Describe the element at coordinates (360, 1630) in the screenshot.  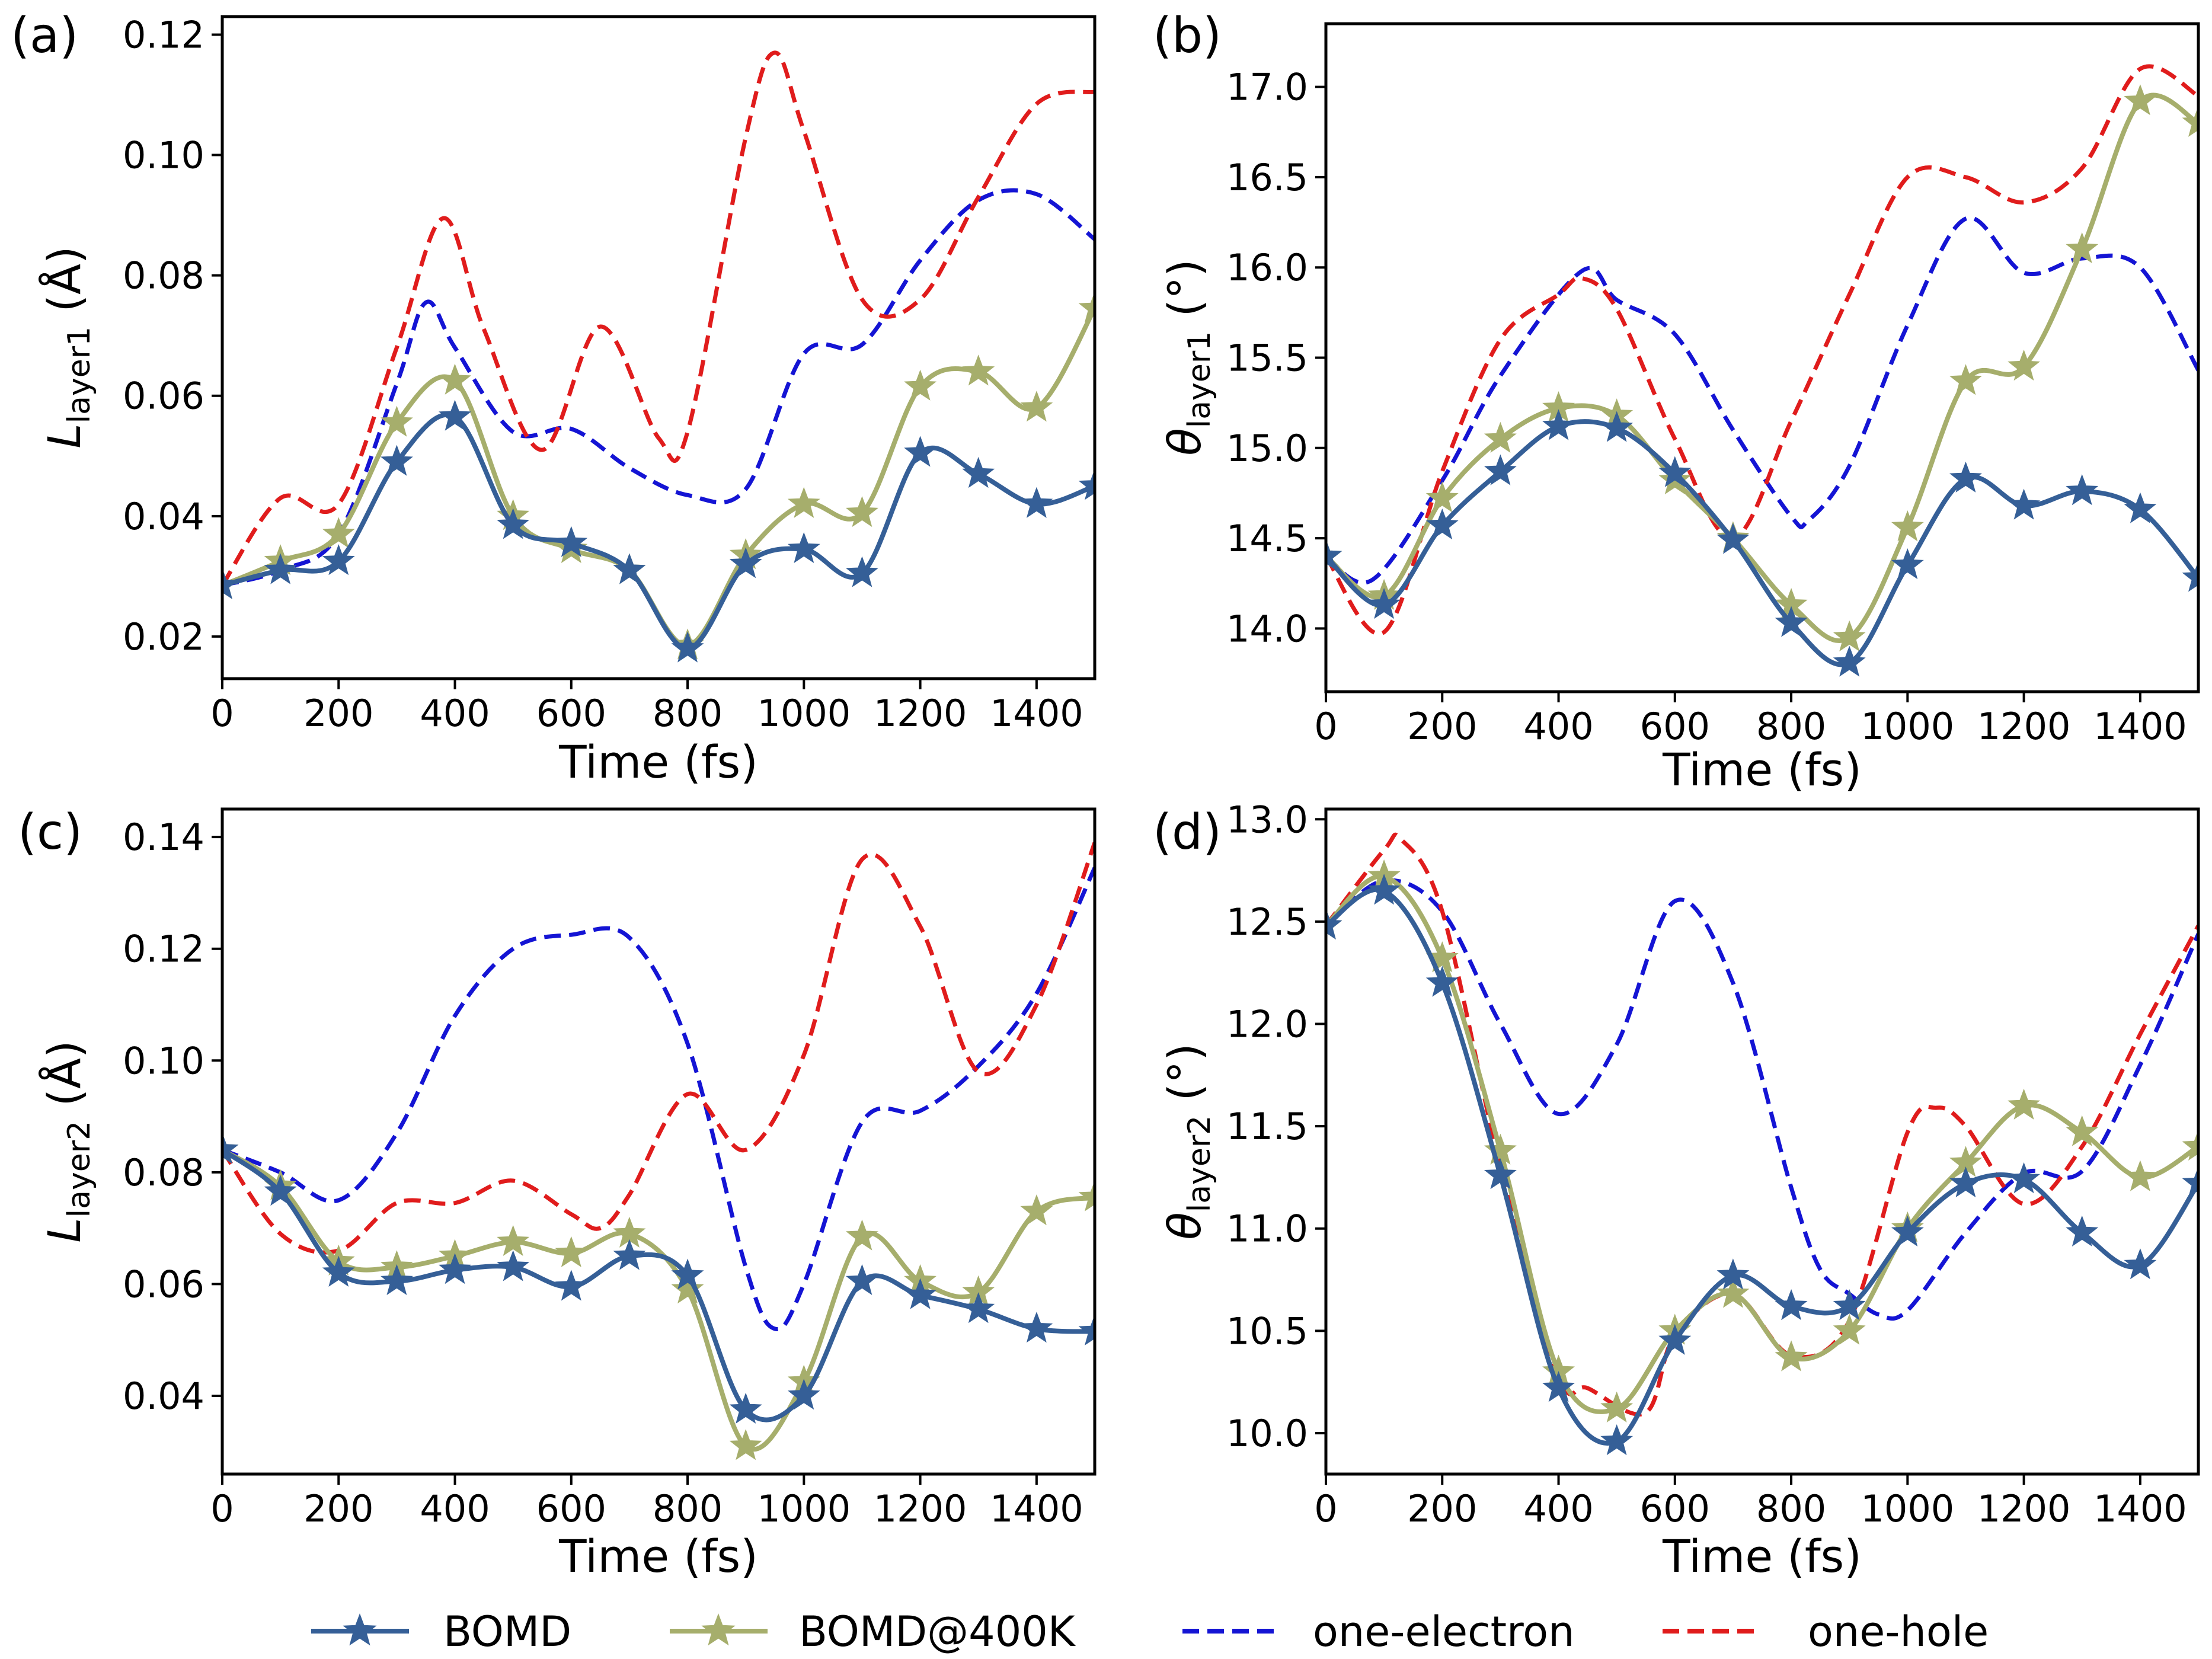
I see `legend-marker-bomd` at that location.